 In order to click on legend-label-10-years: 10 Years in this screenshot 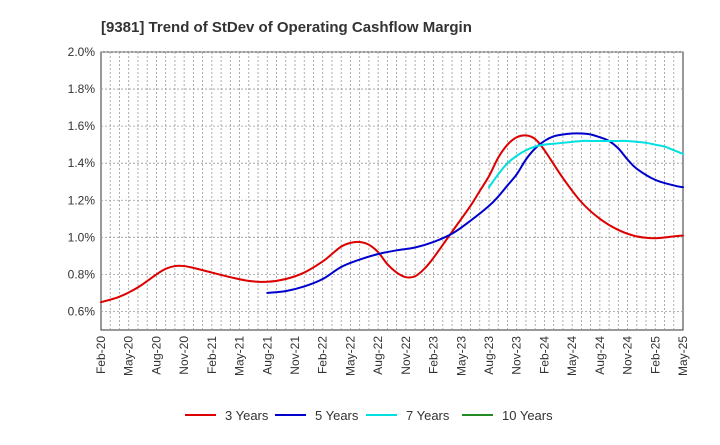, I will do `click(527, 415)`.